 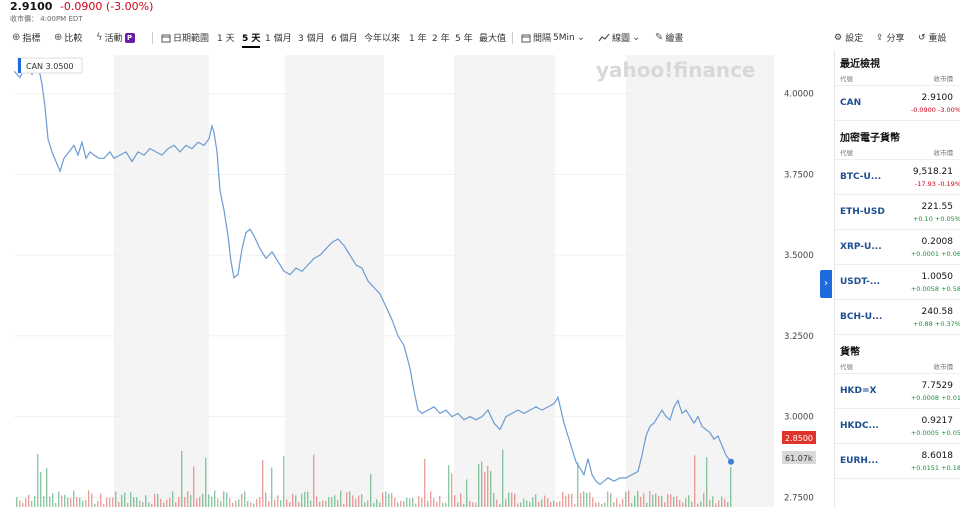 What do you see at coordinates (278, 39) in the screenshot?
I see `range-1m: 1 個月` at bounding box center [278, 39].